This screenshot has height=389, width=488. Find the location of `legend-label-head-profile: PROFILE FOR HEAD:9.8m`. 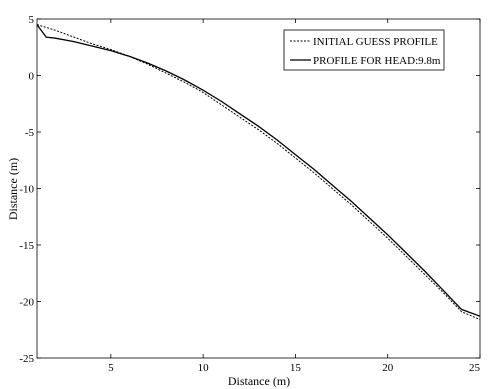

legend-label-head-profile: PROFILE FOR HEAD:9.8m is located at coordinates (377, 61).